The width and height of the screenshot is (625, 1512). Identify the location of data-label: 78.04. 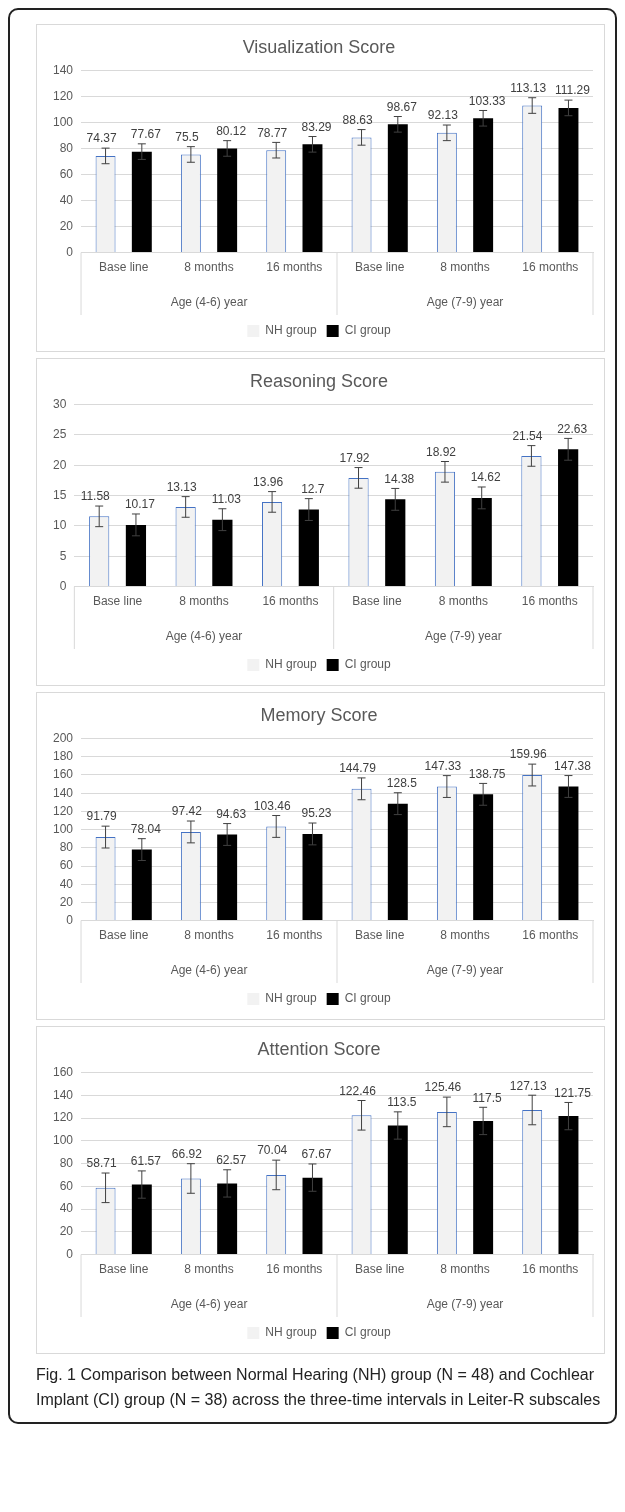
(146, 828).